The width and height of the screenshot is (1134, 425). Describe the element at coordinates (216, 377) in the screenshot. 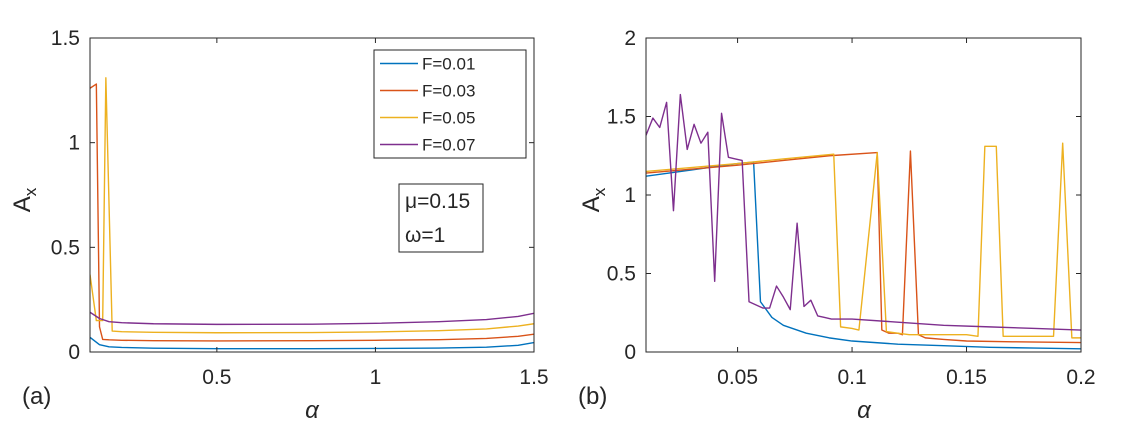

I see `x-tick-label: 0.5` at that location.